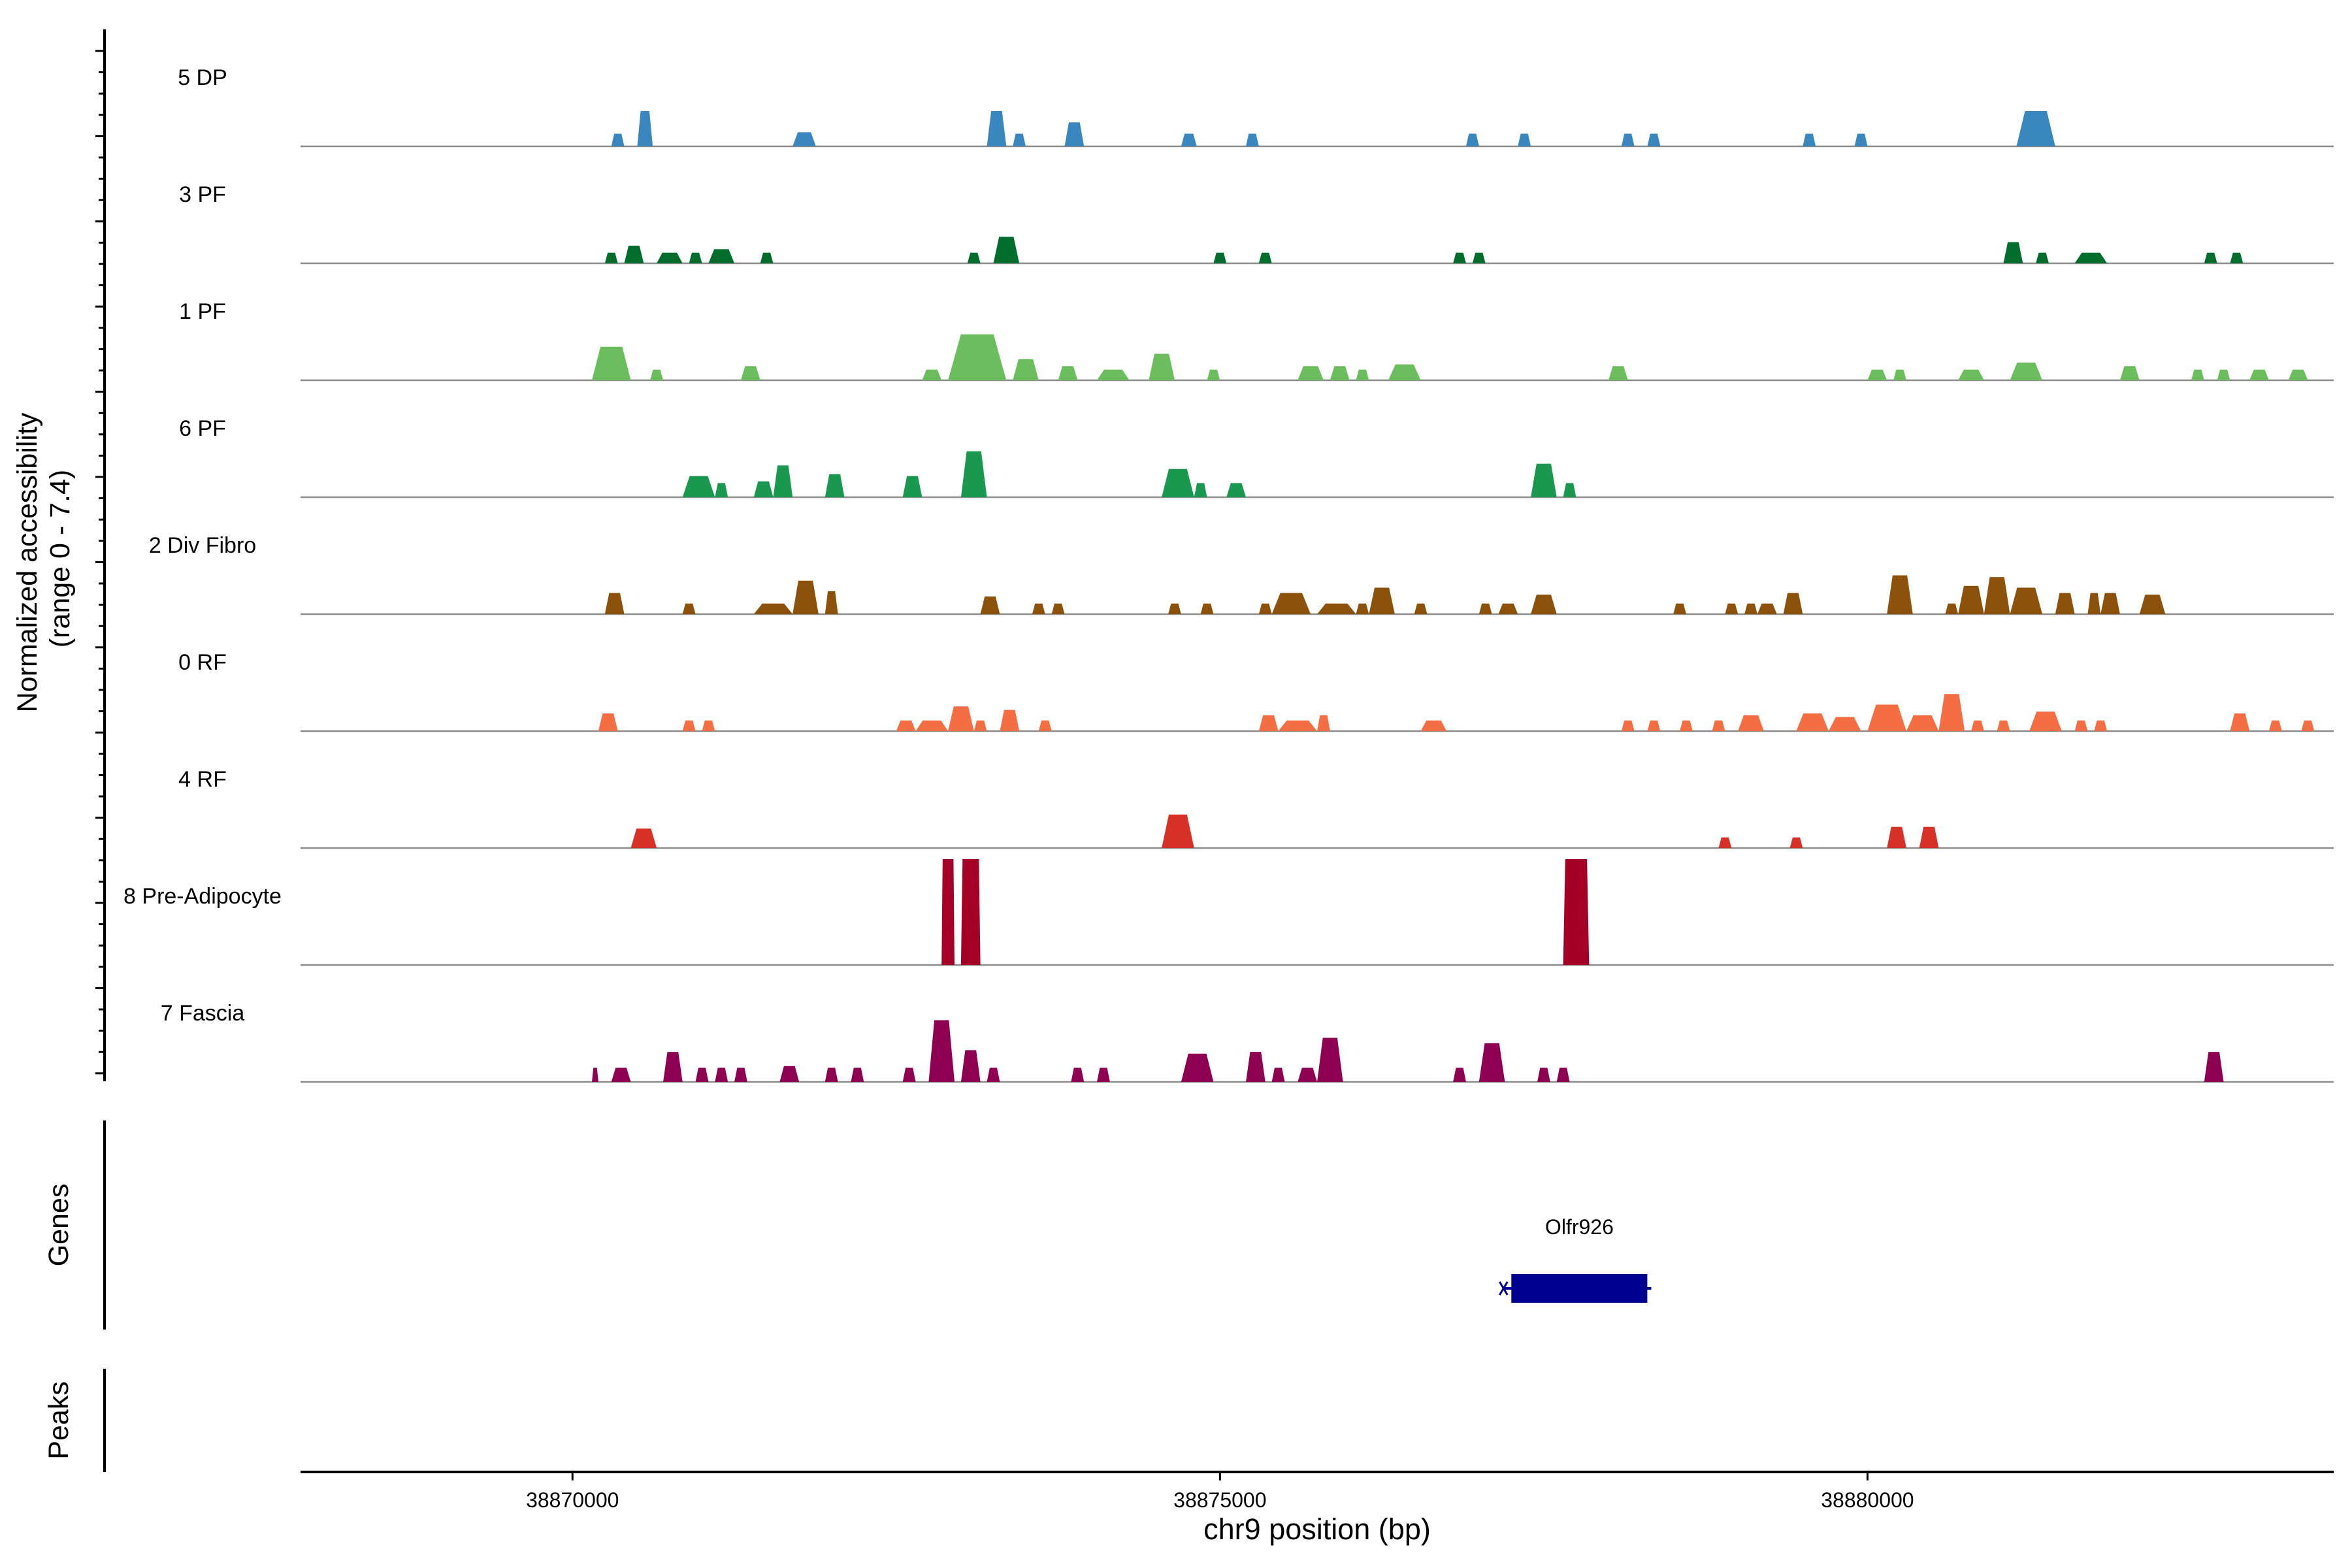  What do you see at coordinates (1317, 1529) in the screenshot?
I see `x-axis-label: chr9 position (bp)` at bounding box center [1317, 1529].